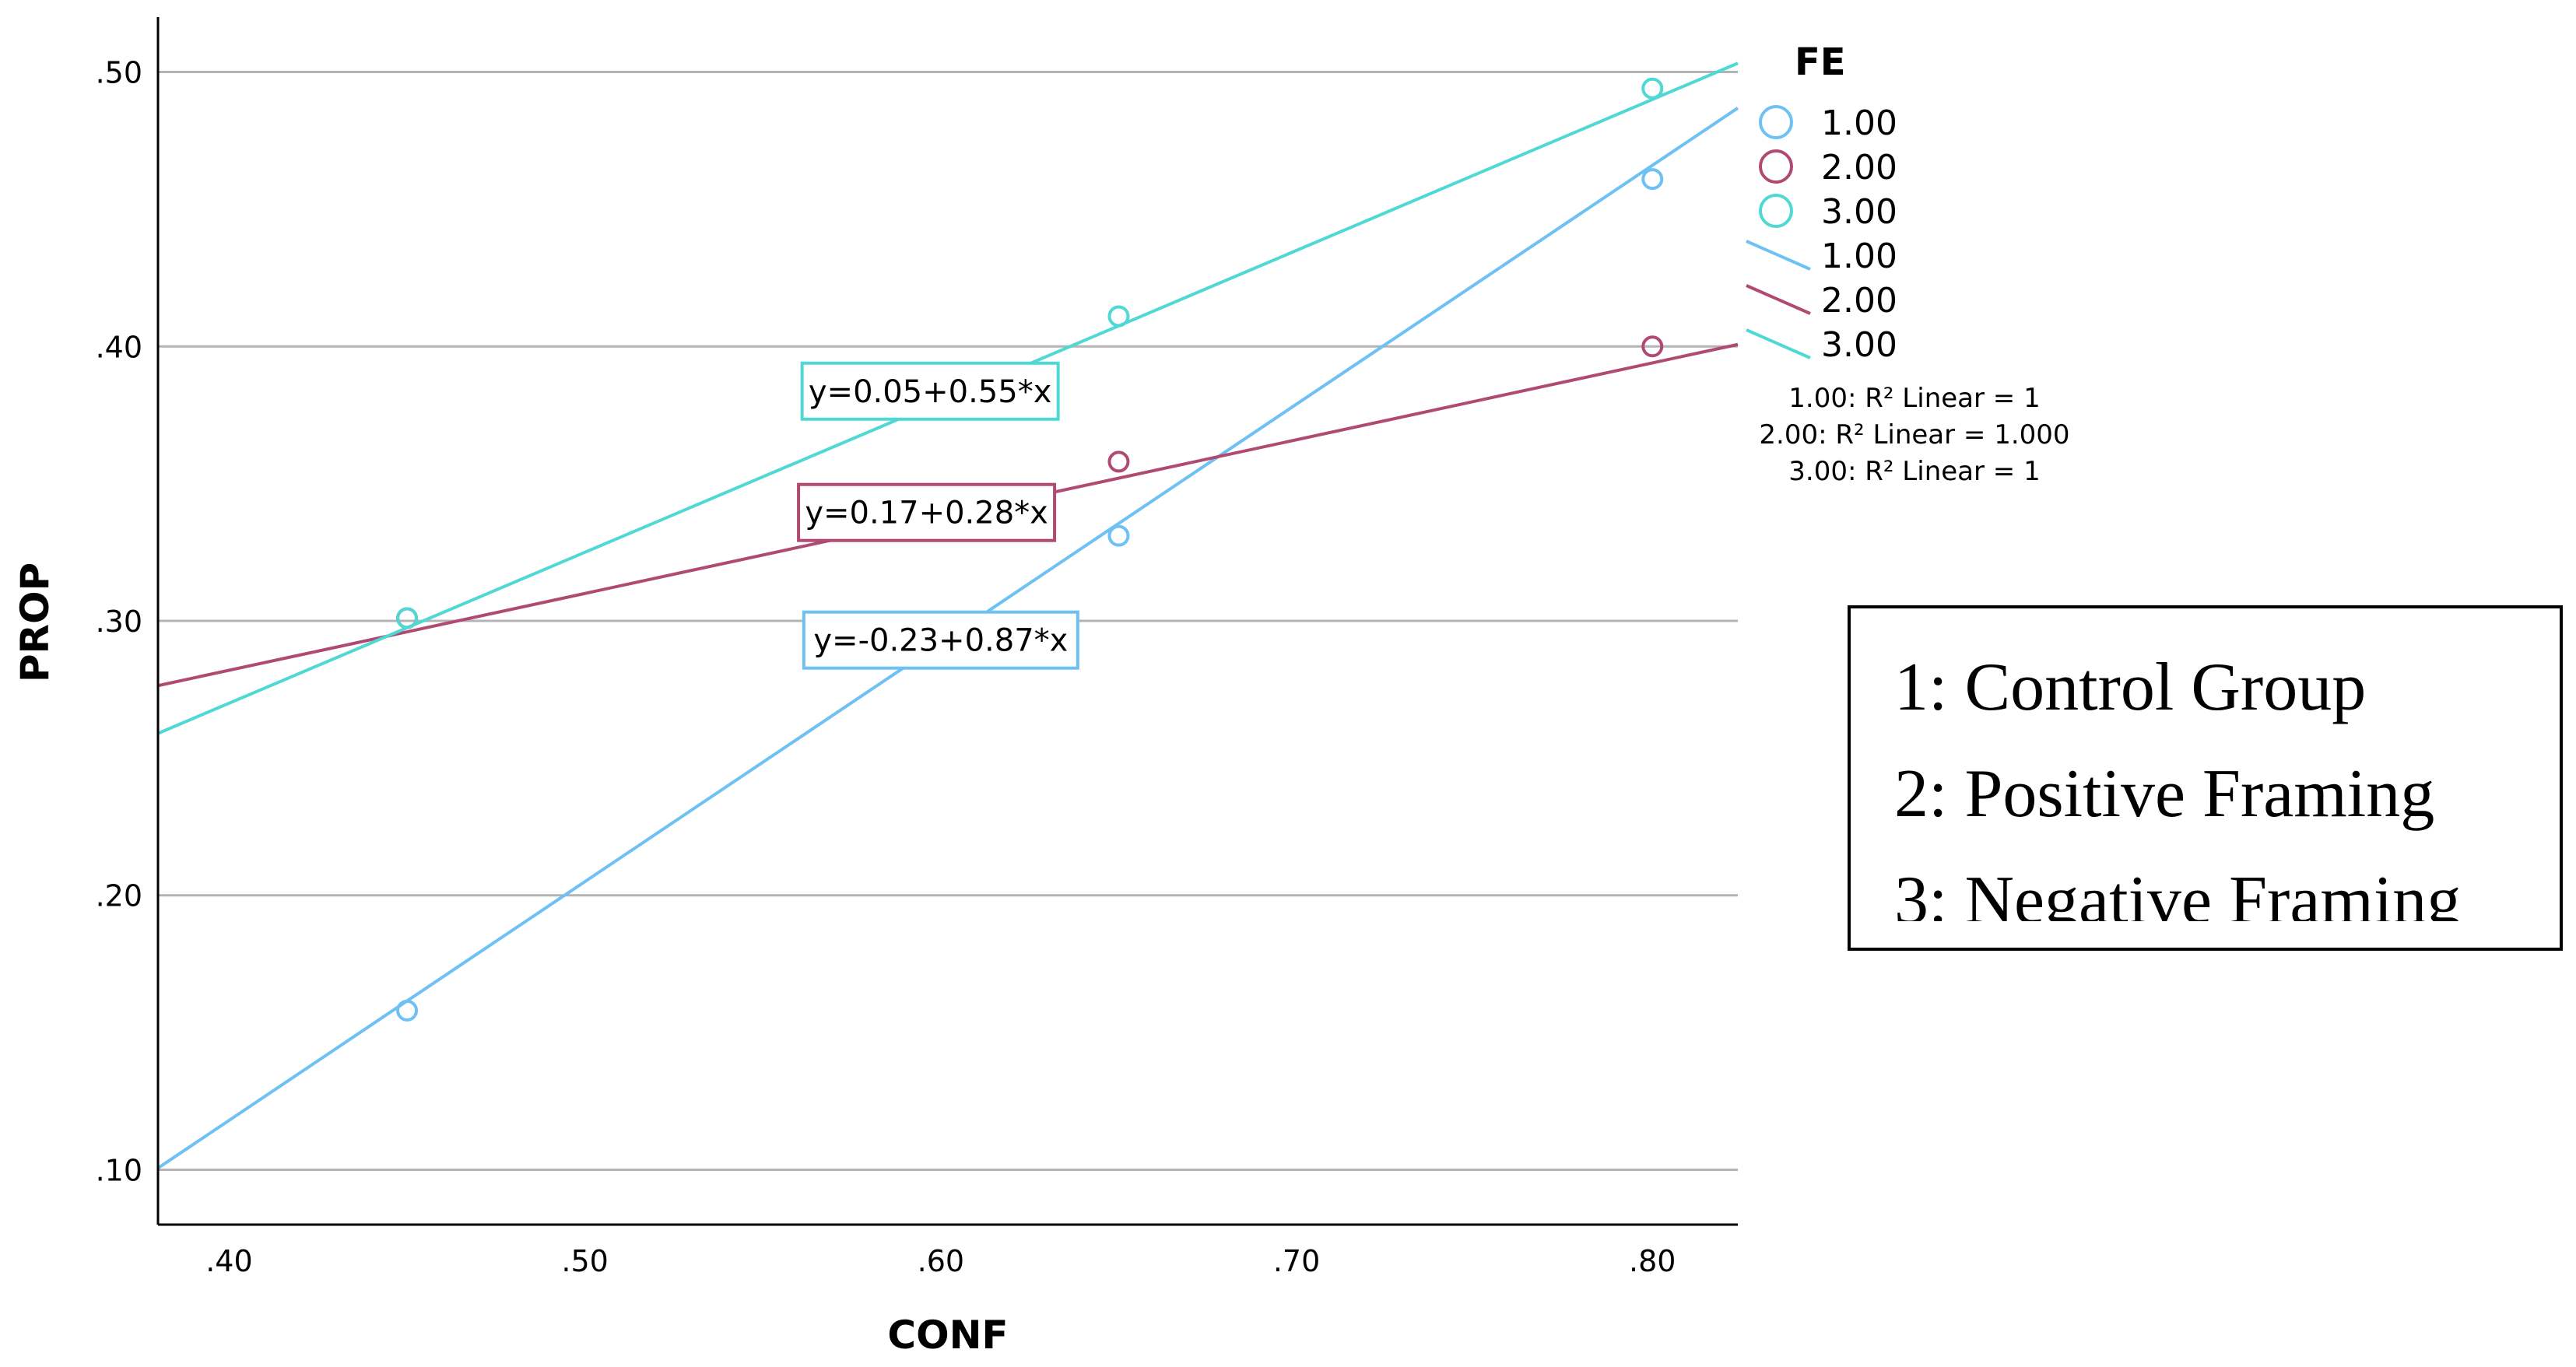  Describe the element at coordinates (1118, 461) in the screenshot. I see `point-2.00-1` at that location.